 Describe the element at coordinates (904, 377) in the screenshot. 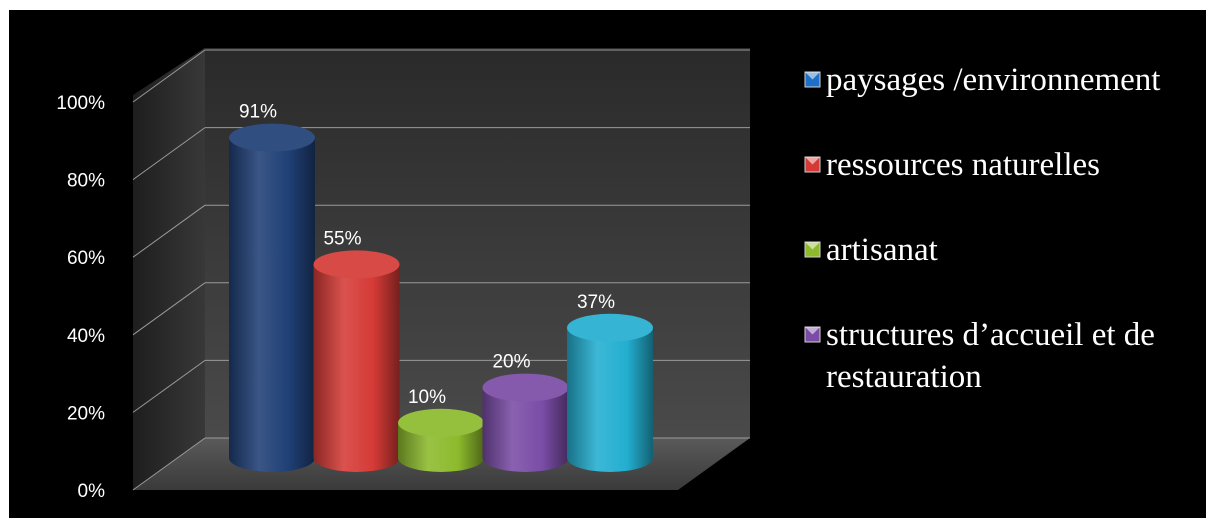

I see `legend-label: restauration` at that location.